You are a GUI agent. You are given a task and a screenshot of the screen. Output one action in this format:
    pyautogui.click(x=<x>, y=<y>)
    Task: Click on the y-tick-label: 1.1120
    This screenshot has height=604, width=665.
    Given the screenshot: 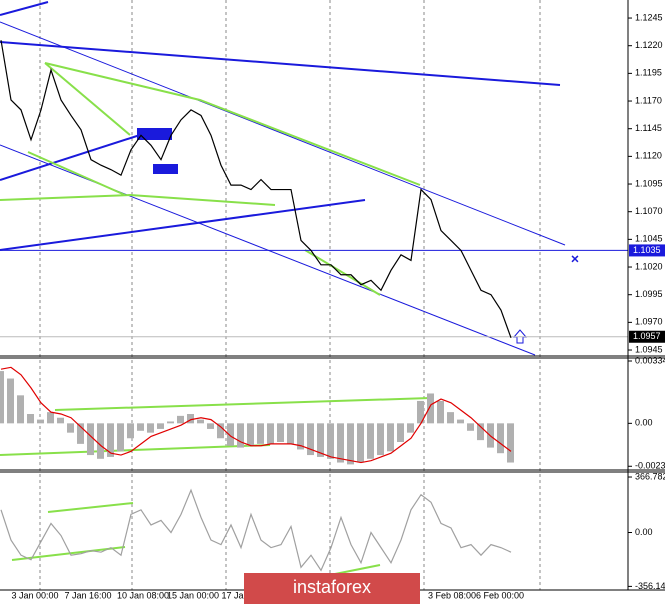 What is the action you would take?
    pyautogui.click(x=648, y=156)
    